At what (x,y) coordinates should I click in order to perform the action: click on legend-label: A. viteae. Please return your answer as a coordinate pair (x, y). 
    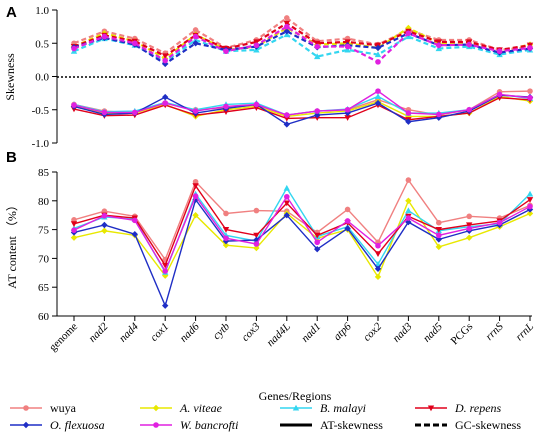
    Looking at the image, I should click on (201, 408).